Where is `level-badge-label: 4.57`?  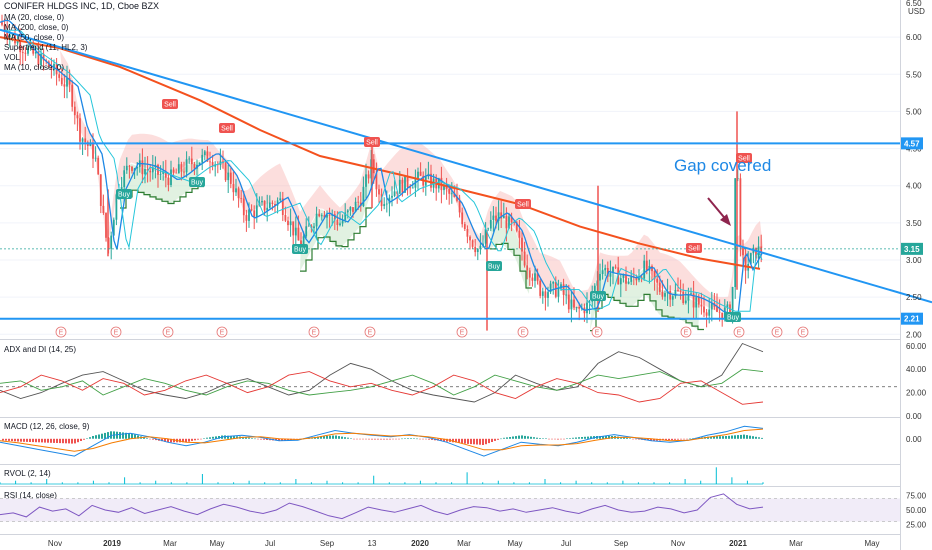 level-badge-label: 4.57 is located at coordinates (912, 143).